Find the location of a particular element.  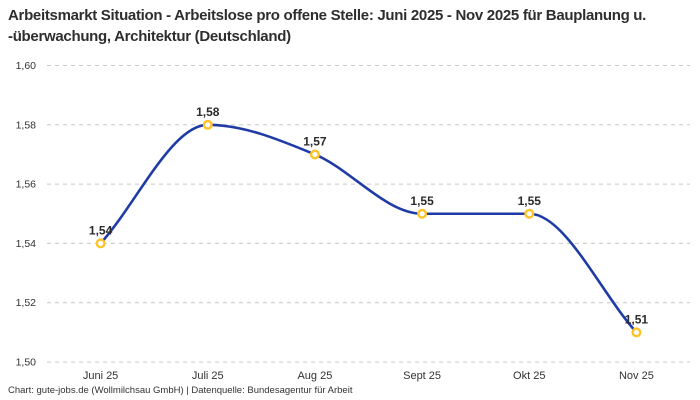

x-tick-label: Nov 25 is located at coordinates (636, 376).